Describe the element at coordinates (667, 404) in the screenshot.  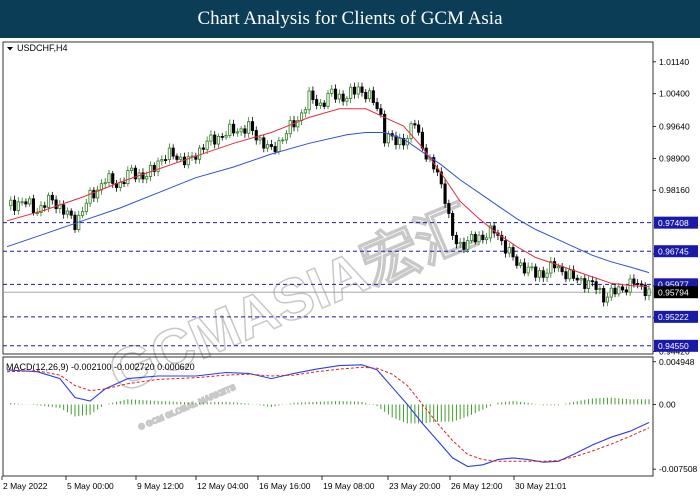
I see `macd-tick-label: 0.00` at that location.